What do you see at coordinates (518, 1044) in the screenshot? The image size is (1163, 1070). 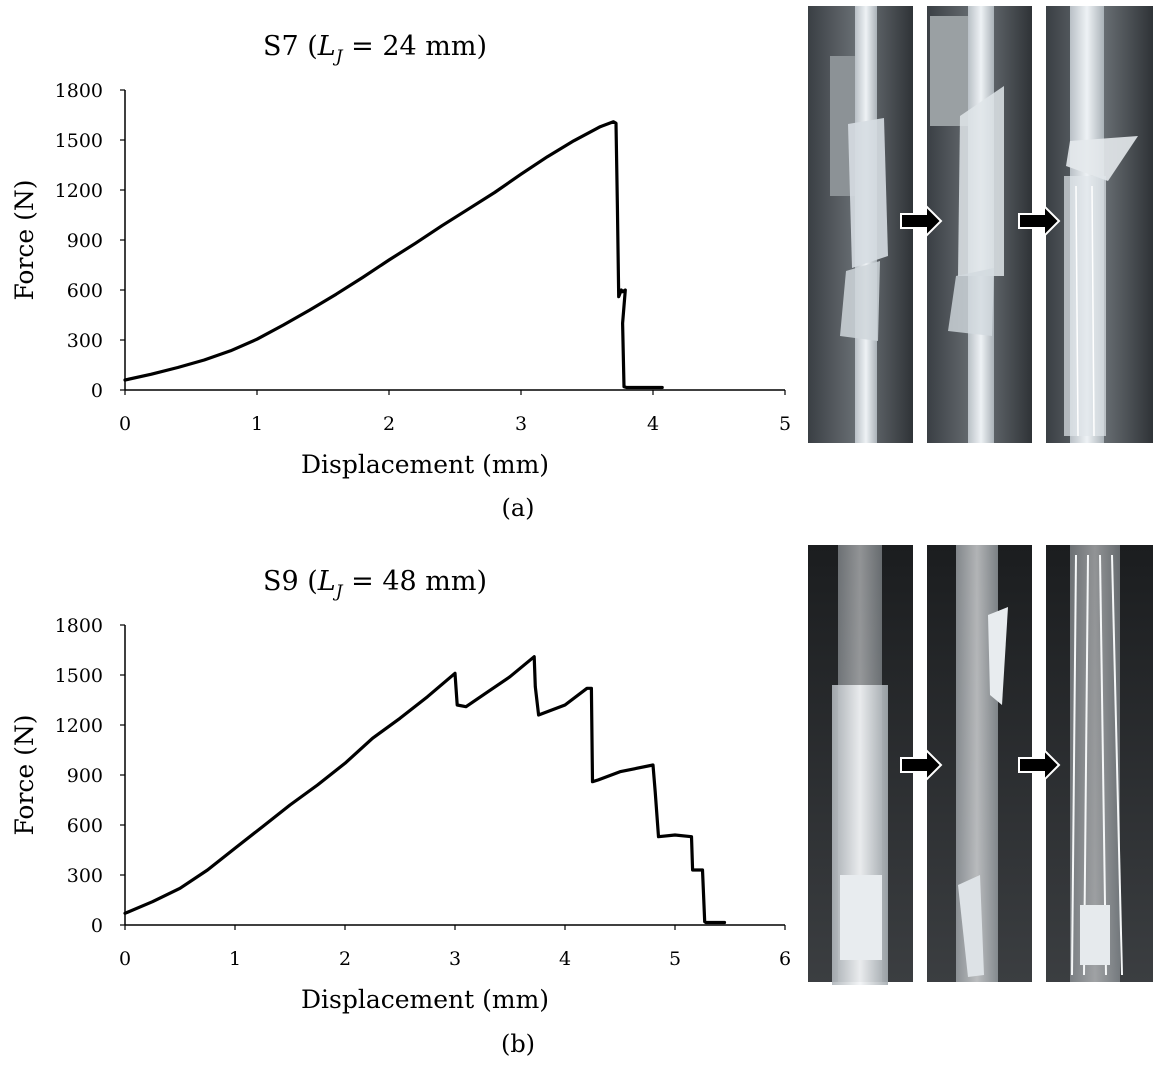 I see `panel-caption-b: (b)` at bounding box center [518, 1044].